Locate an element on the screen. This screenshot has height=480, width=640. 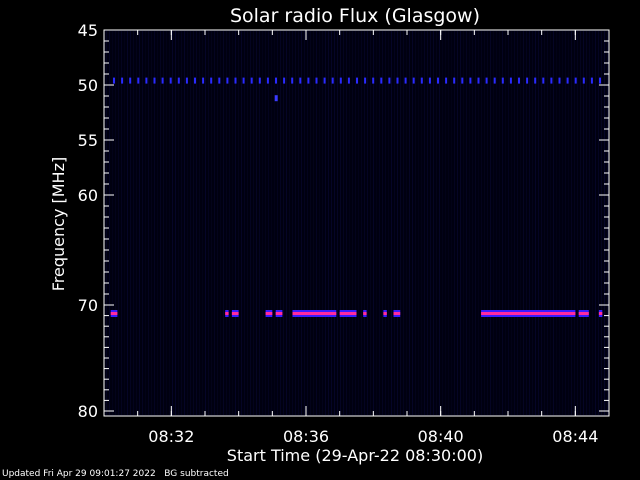
x-tick-label: 08:44 is located at coordinates (575, 436).